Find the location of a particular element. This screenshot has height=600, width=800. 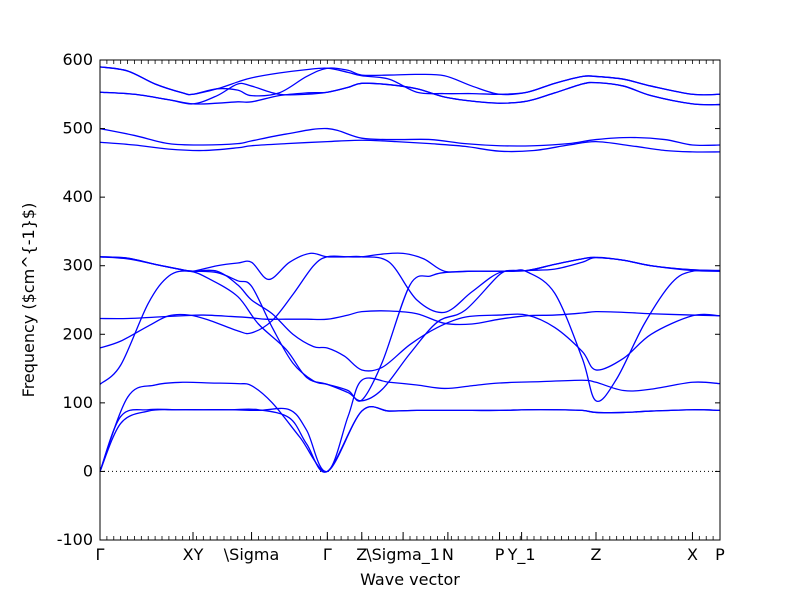

y-tick-label: 200 is located at coordinates (77, 333).